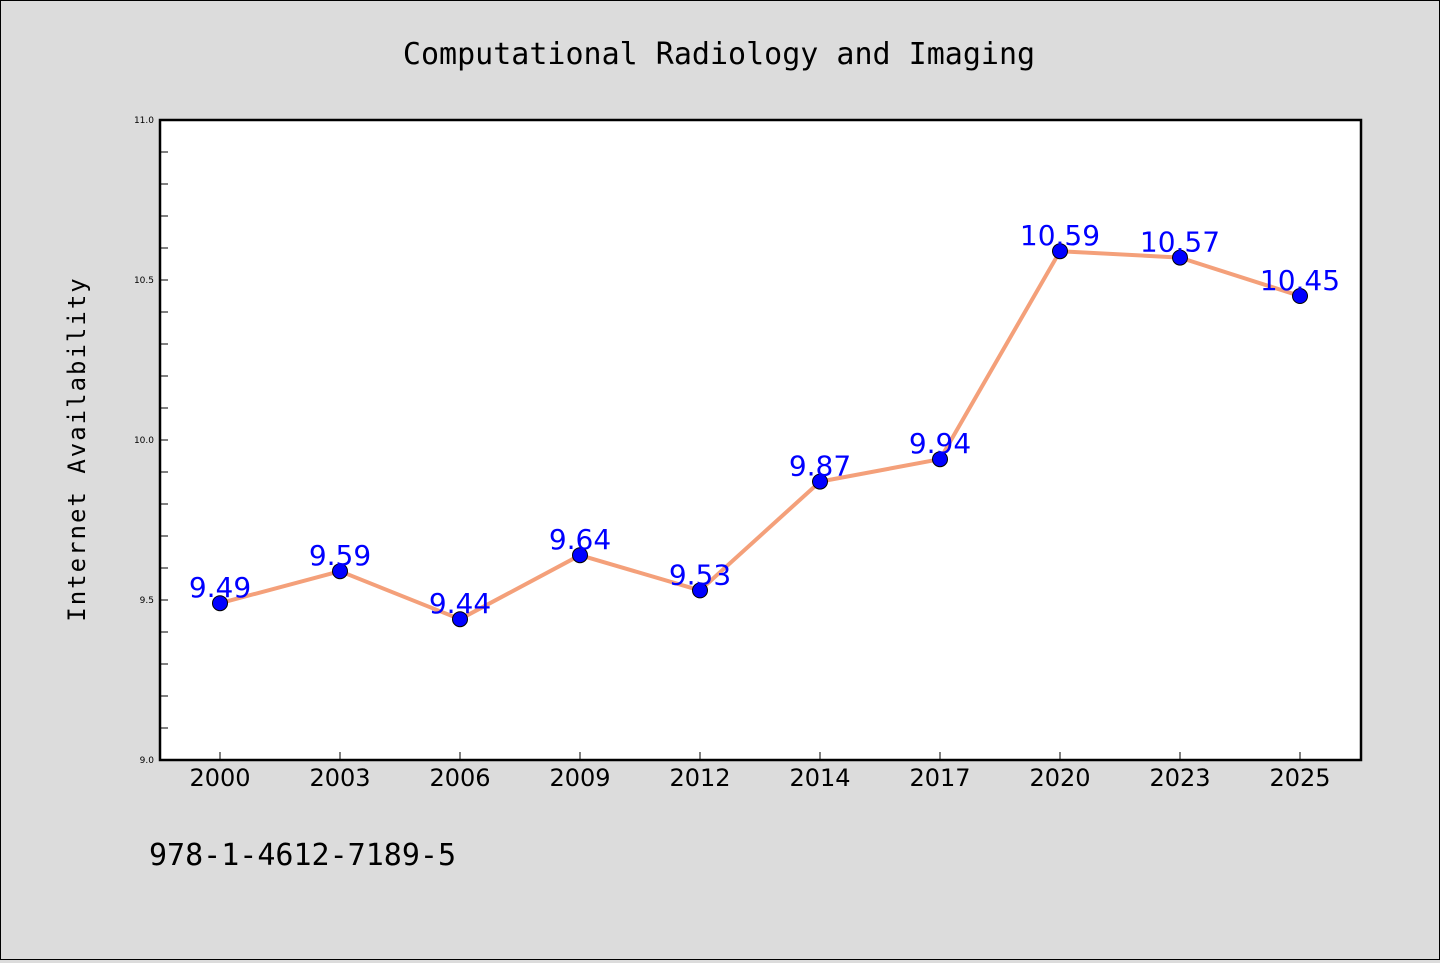 This screenshot has height=963, width=1440. I want to click on data-label: 10.59, so click(1060, 235).